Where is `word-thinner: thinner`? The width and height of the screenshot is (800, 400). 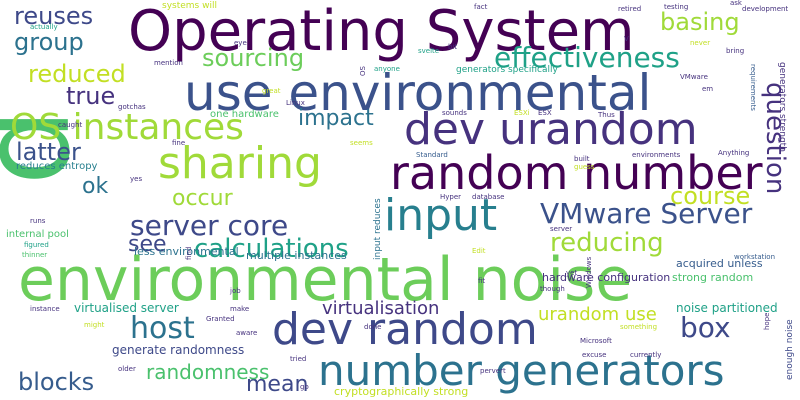
word-thinner: thinner is located at coordinates (34, 255).